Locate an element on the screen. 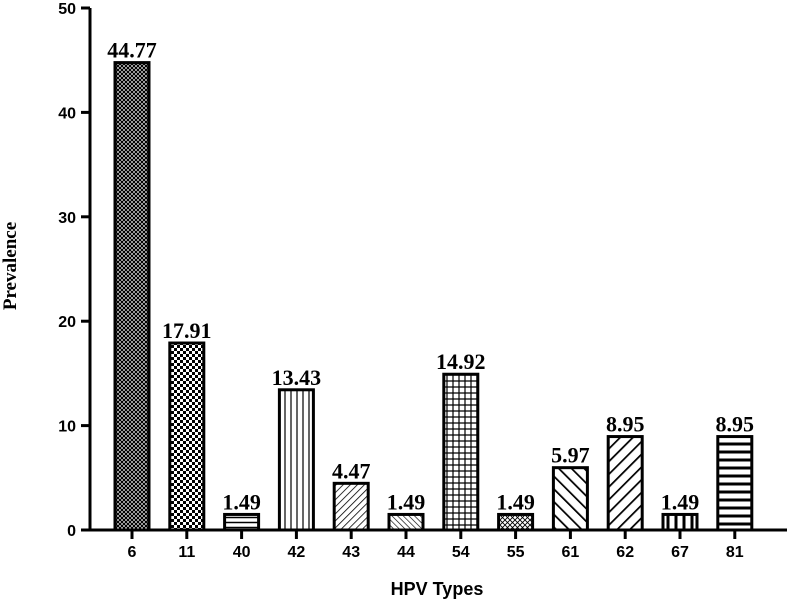 The width and height of the screenshot is (791, 602). y-tick-label: 20 is located at coordinates (67, 322).